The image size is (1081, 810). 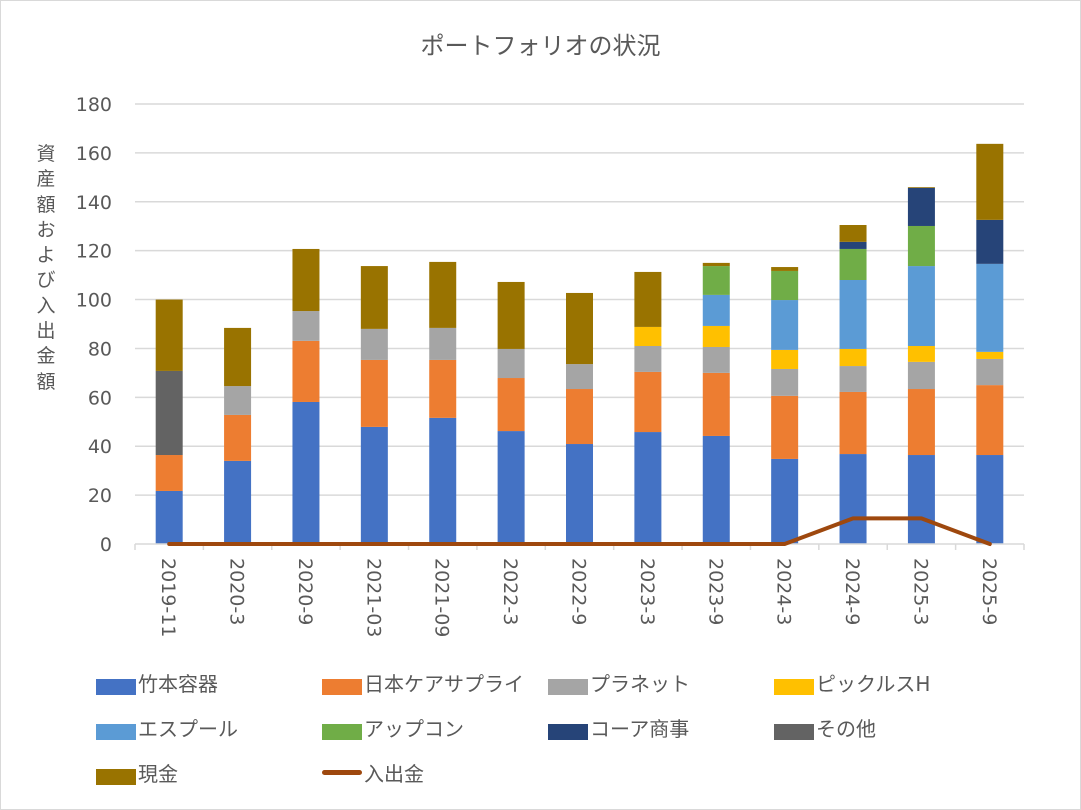 I want to click on legend-label: 入出金, so click(x=394, y=774).